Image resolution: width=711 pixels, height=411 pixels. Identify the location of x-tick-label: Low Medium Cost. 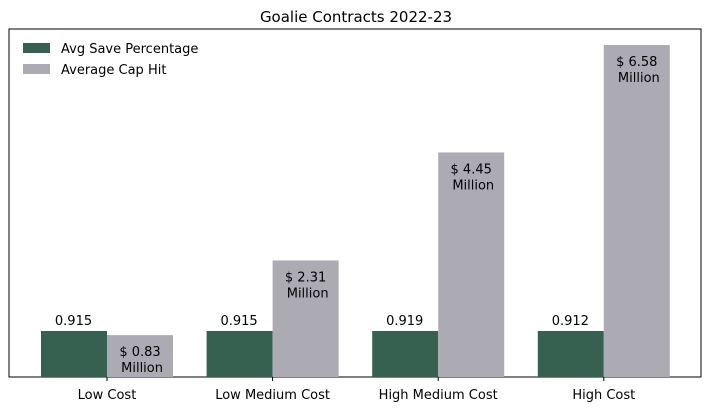
(272, 395).